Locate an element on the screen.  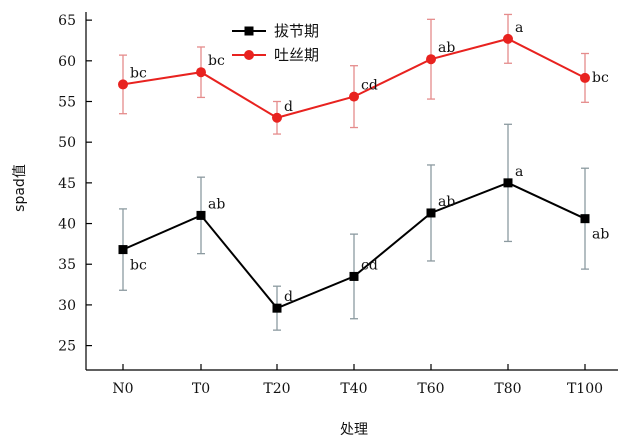
legend-label: 吐丝期 is located at coordinates (296, 55).